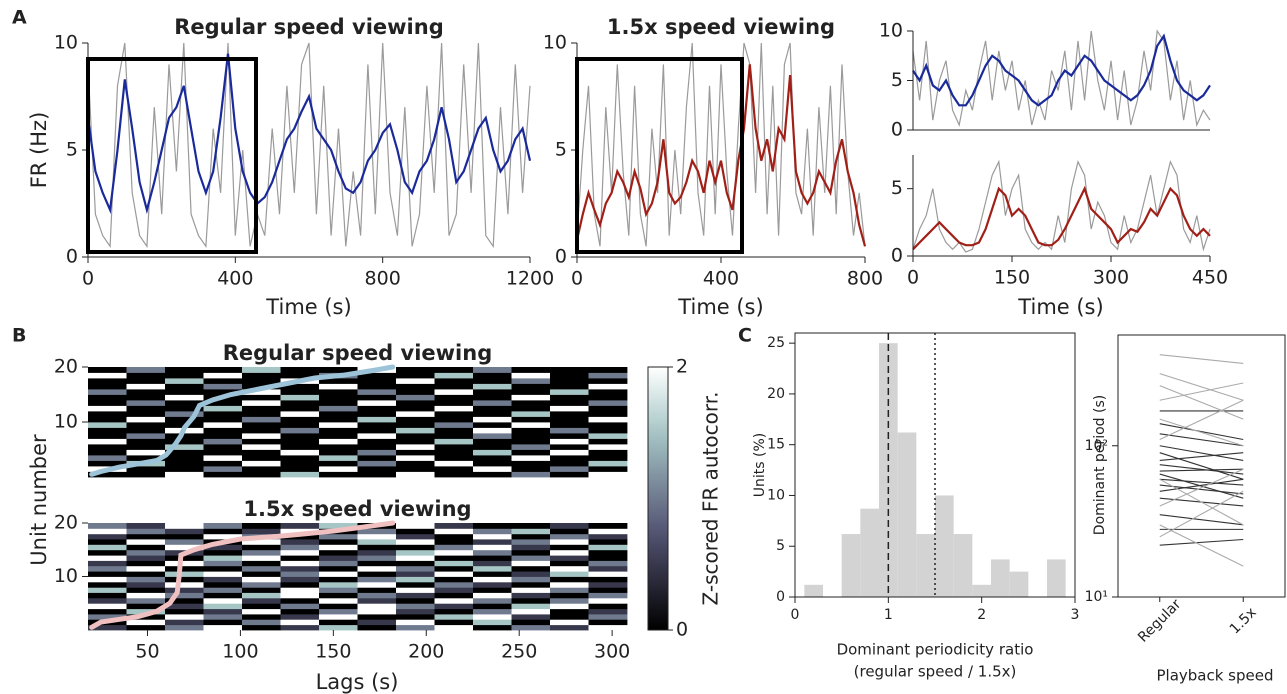 The image size is (1287, 694). What do you see at coordinates (1060, 307) in the screenshot?
I see `x-axis-label: Time (s)` at bounding box center [1060, 307].